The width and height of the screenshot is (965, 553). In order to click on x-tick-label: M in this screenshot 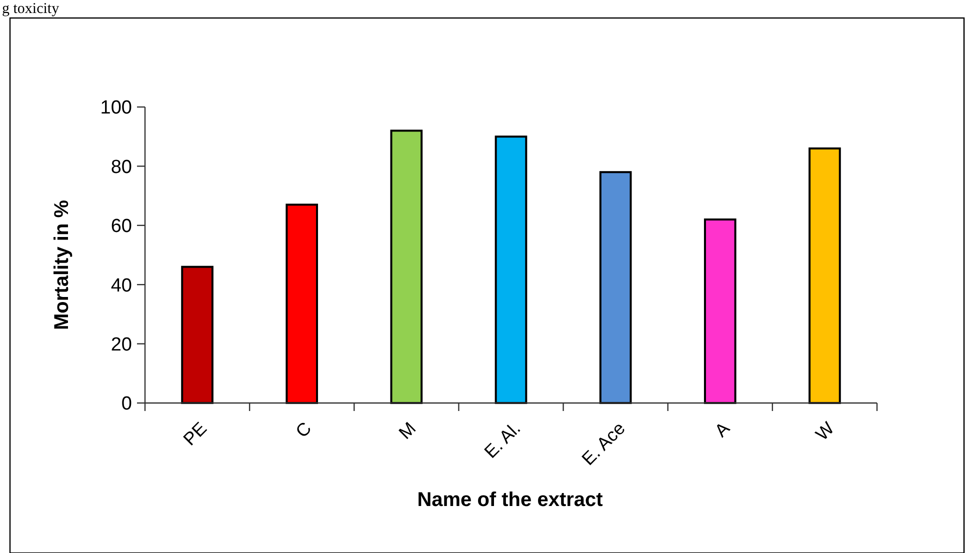, I will do `click(407, 430)`.